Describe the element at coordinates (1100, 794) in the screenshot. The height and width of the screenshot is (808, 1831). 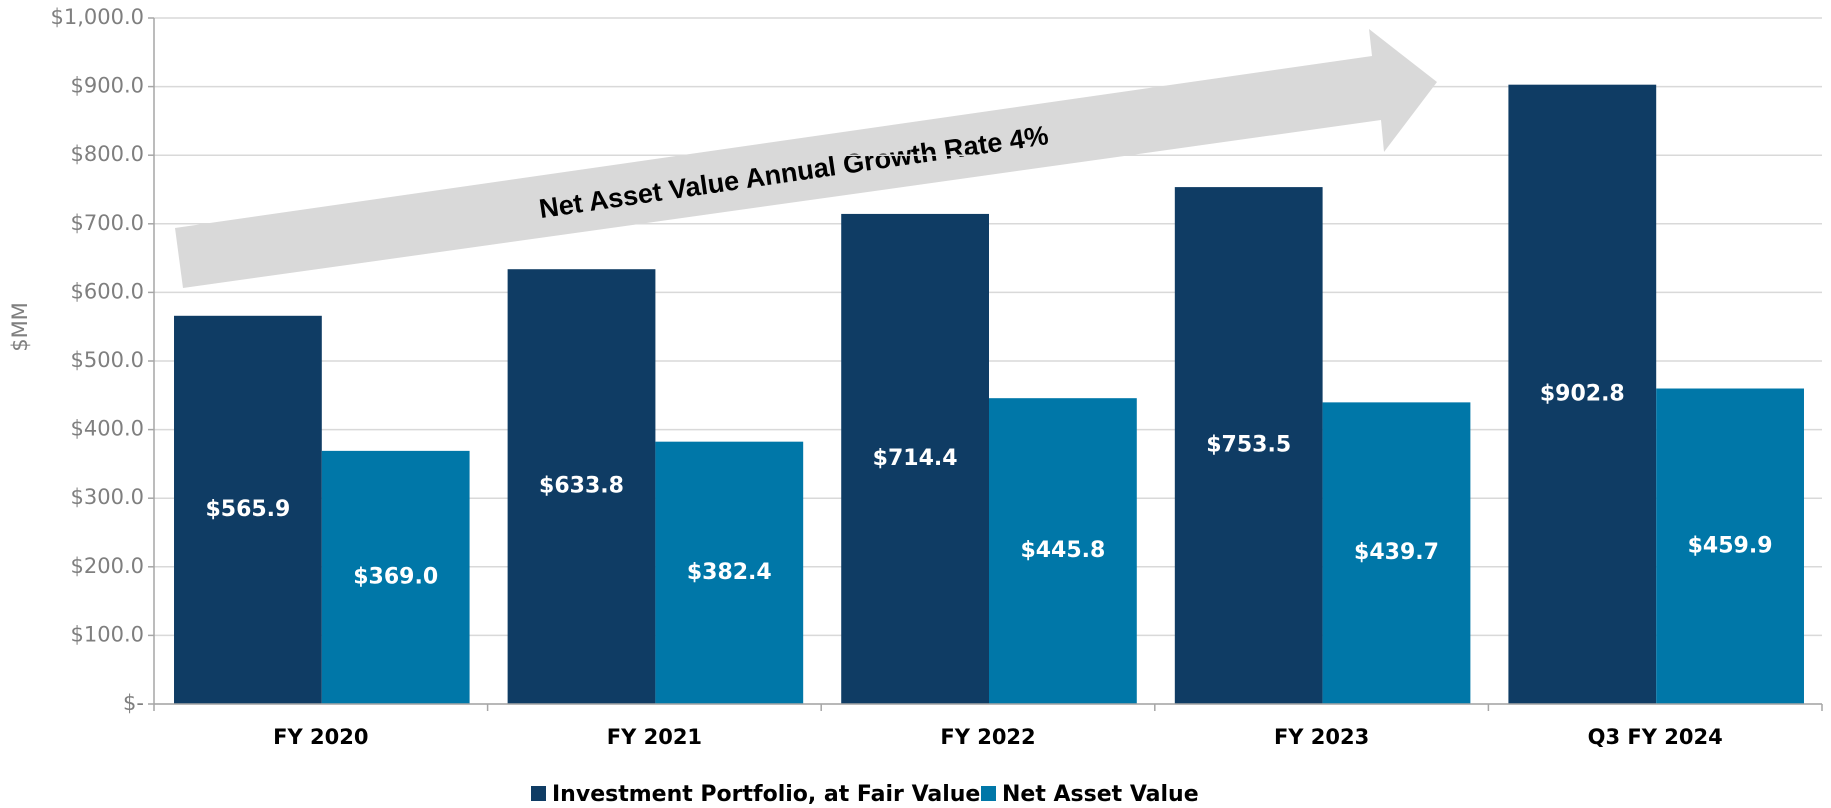
I see `legend-label: Net Asset Value` at that location.